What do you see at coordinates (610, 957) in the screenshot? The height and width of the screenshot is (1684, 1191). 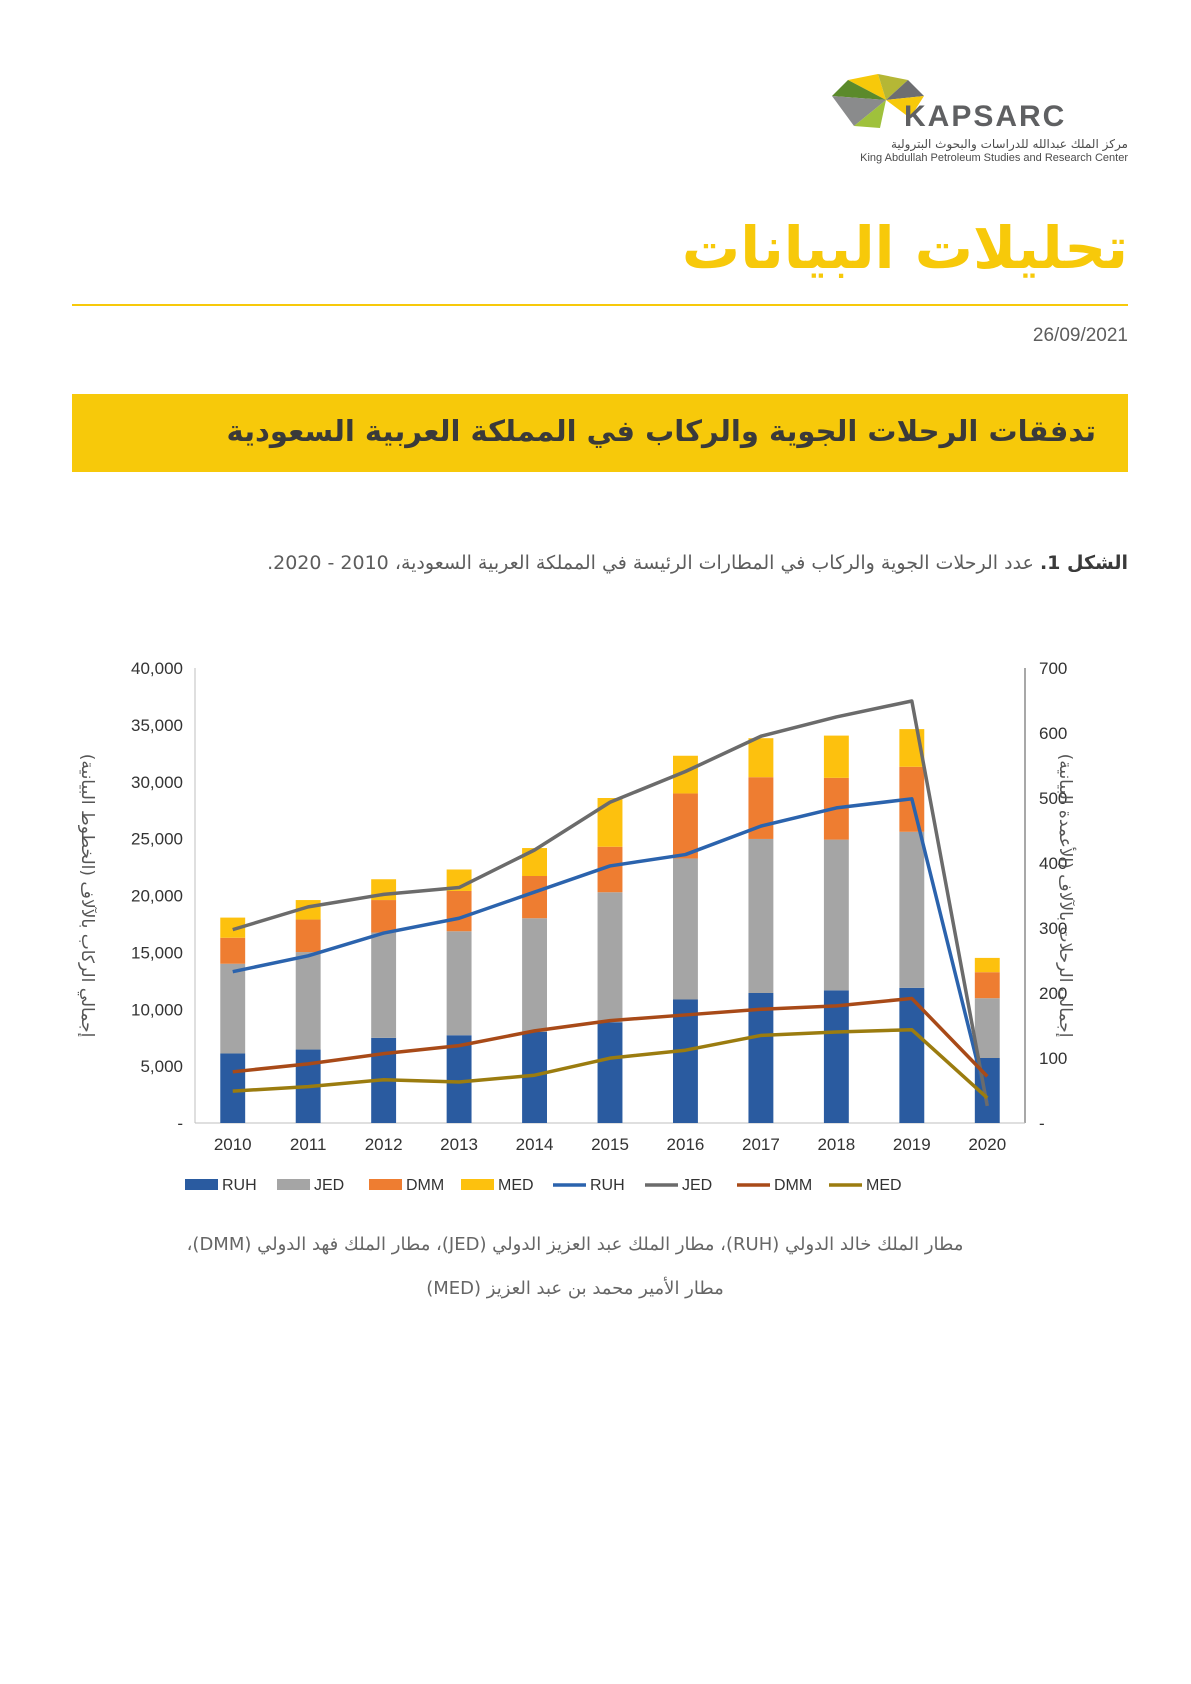 I see `bar-jed-2015` at bounding box center [610, 957].